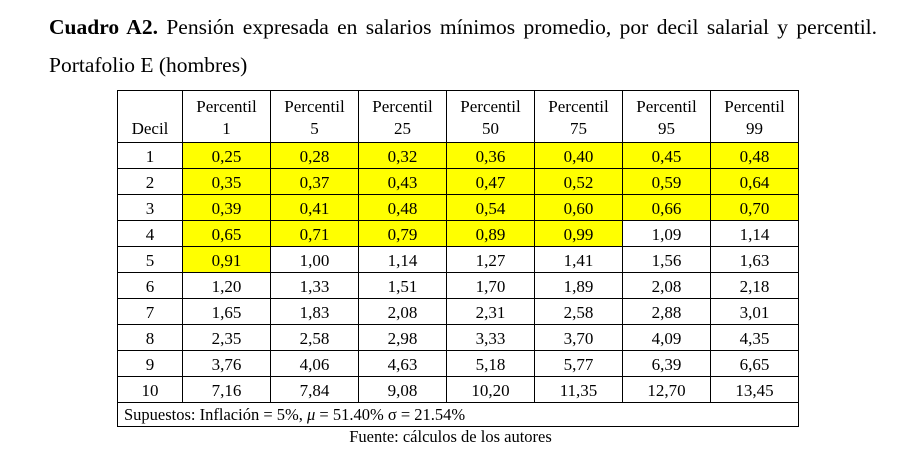  What do you see at coordinates (578, 363) in the screenshot?
I see `value-cell: 5,77` at bounding box center [578, 363].